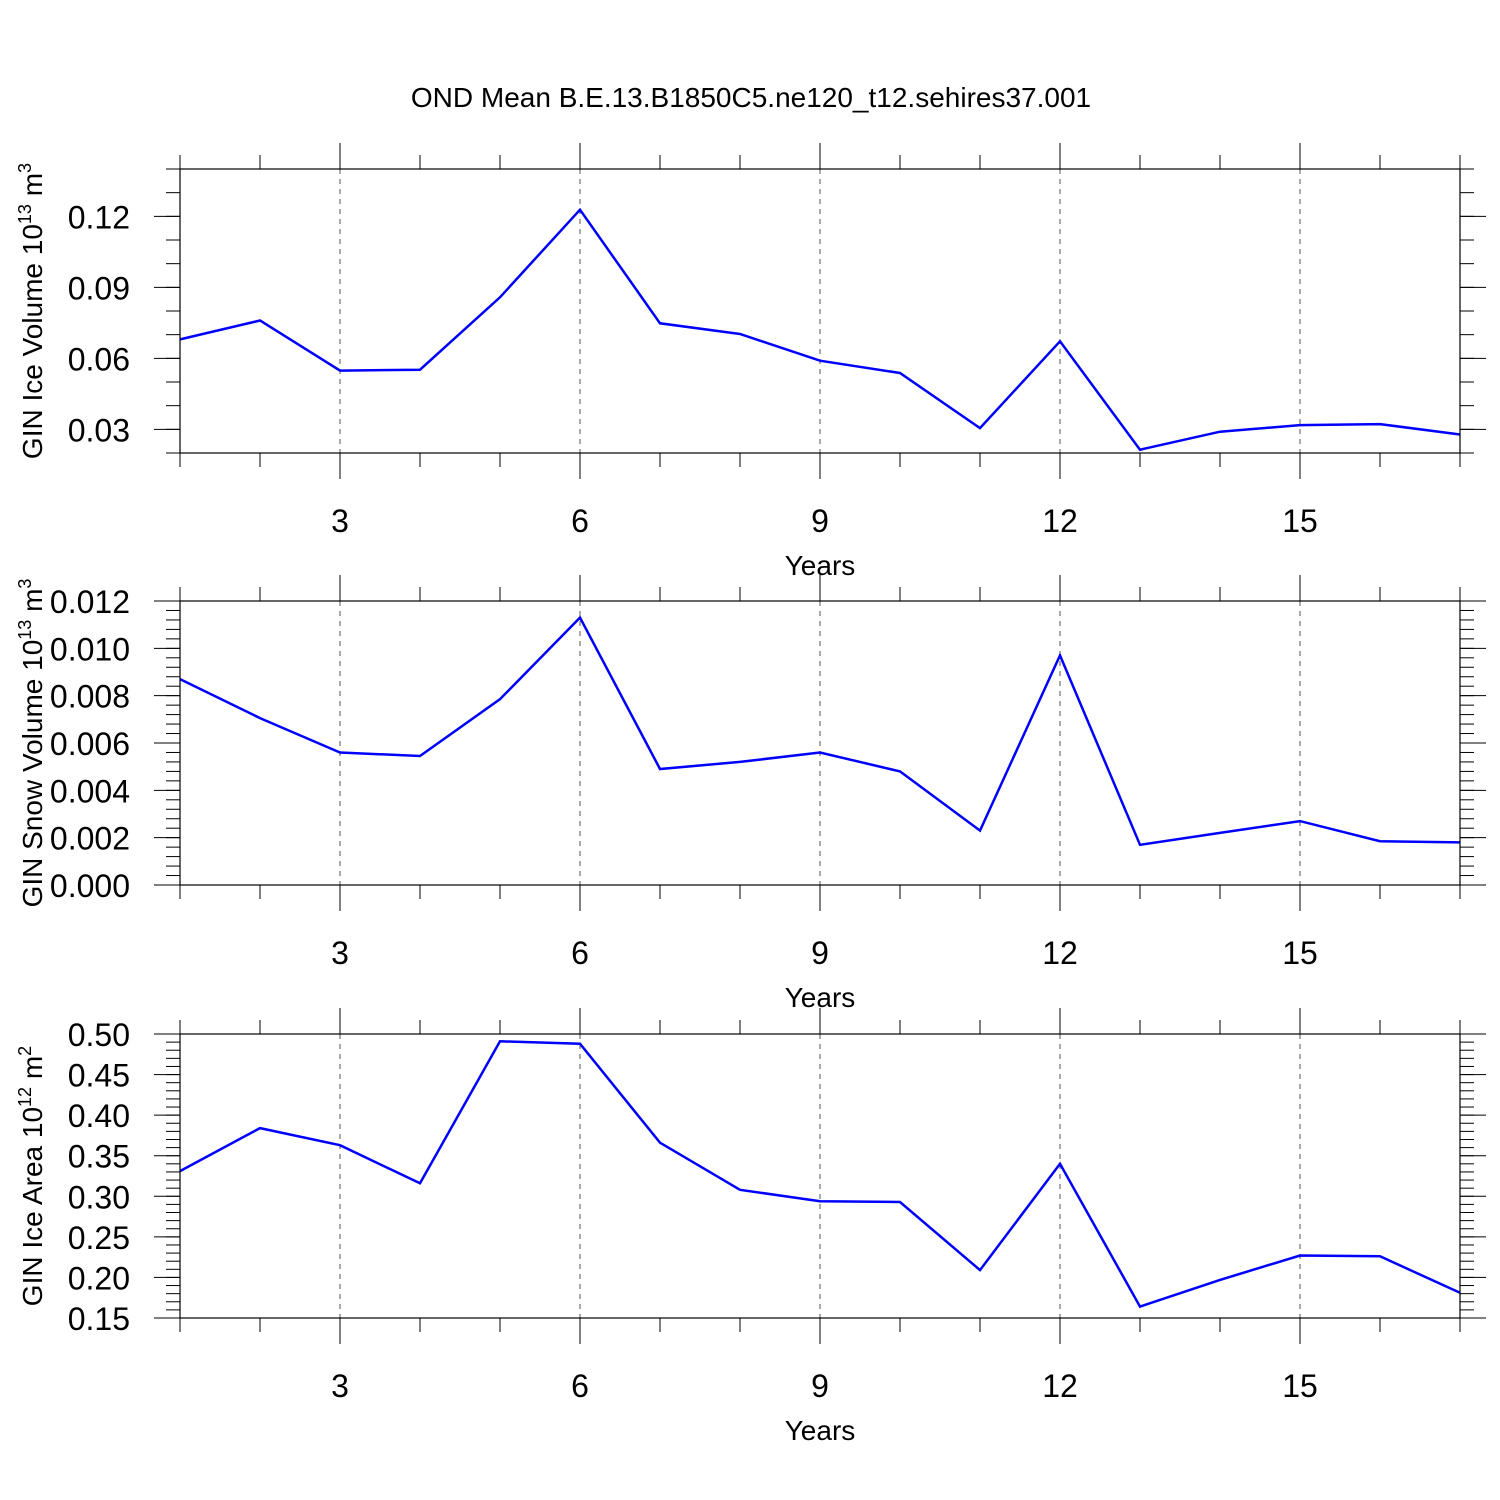  What do you see at coordinates (90, 744) in the screenshot?
I see `y-tick-label: 0.006` at bounding box center [90, 744].